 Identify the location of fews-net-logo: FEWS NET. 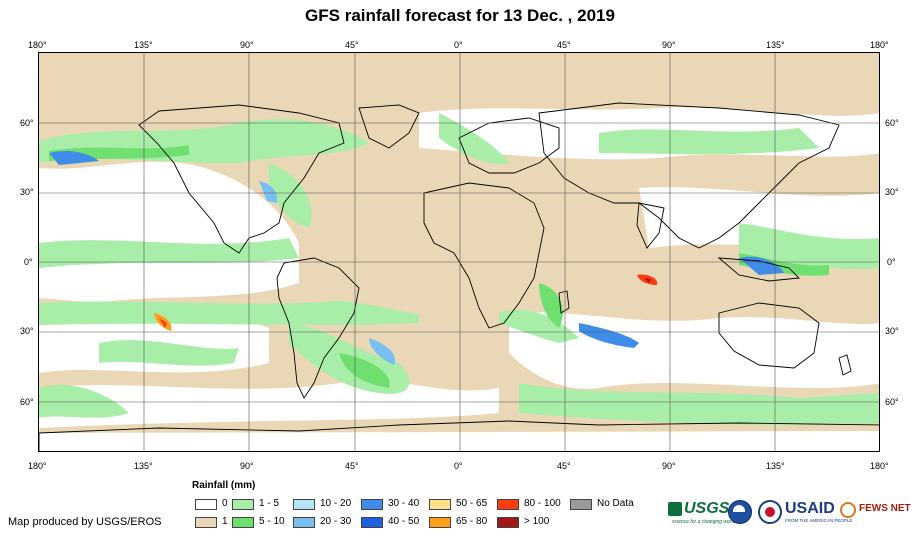
(879, 513).